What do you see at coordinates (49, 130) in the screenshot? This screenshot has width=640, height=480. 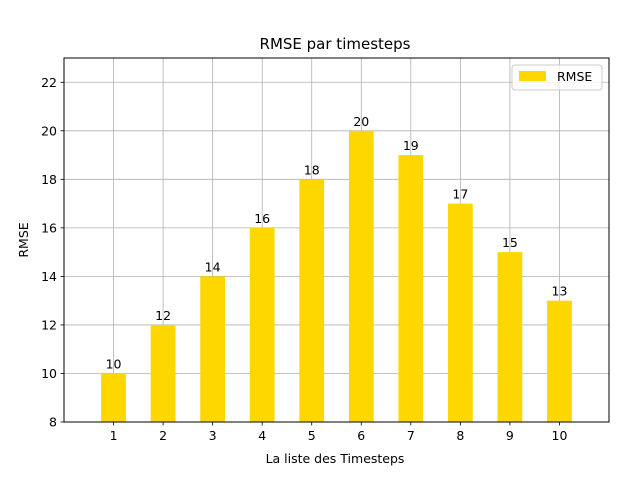 I see `y-tick-label: 20` at bounding box center [49, 130].